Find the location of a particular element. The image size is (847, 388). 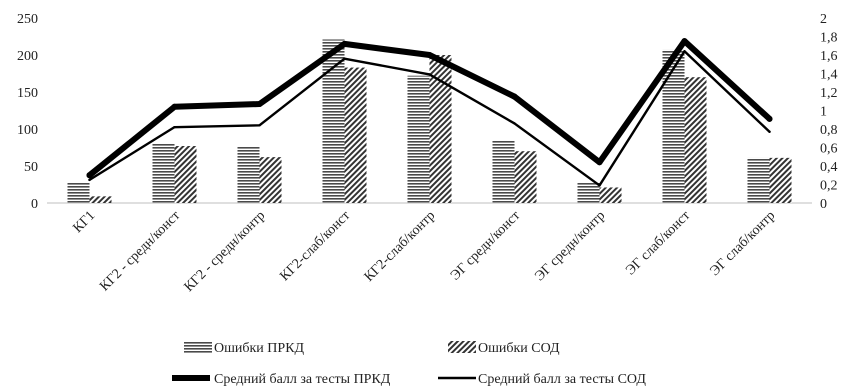

legend-avg-score-sod: Средний балл за тесты СОД is located at coordinates (542, 379).